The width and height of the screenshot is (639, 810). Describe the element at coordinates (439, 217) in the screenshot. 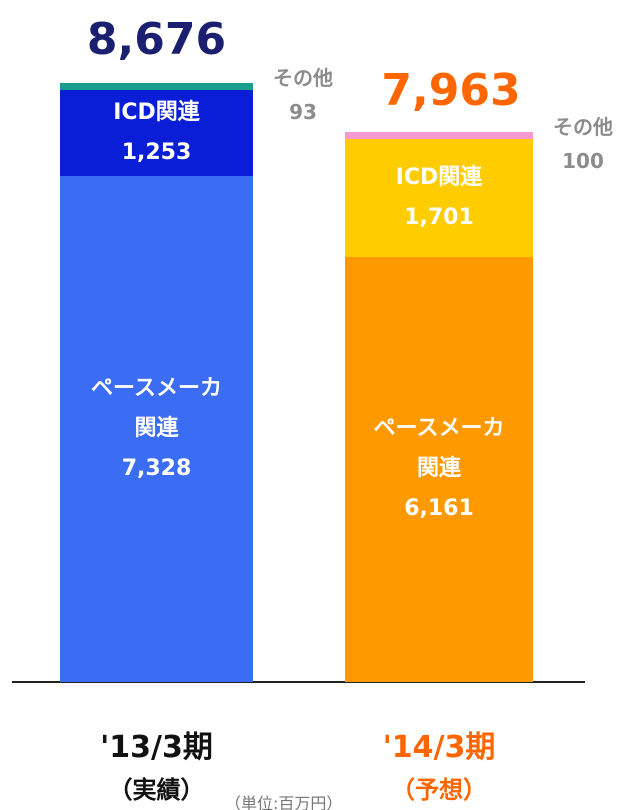

I see `value-label: 1,701` at that location.